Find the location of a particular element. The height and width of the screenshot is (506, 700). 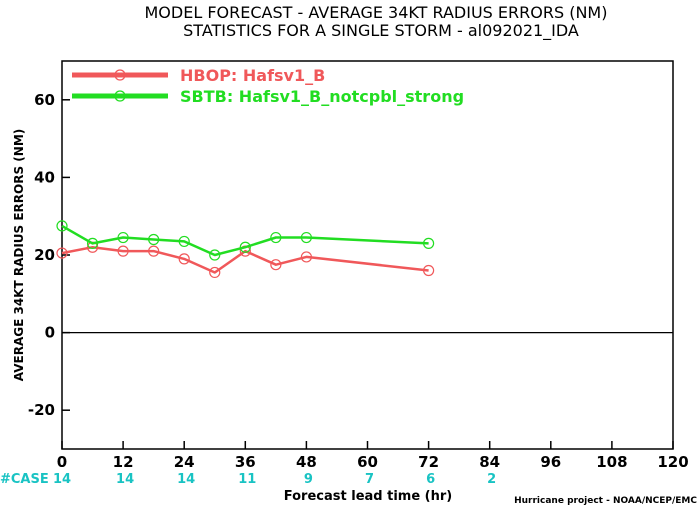

series-layer is located at coordinates (245, 249).